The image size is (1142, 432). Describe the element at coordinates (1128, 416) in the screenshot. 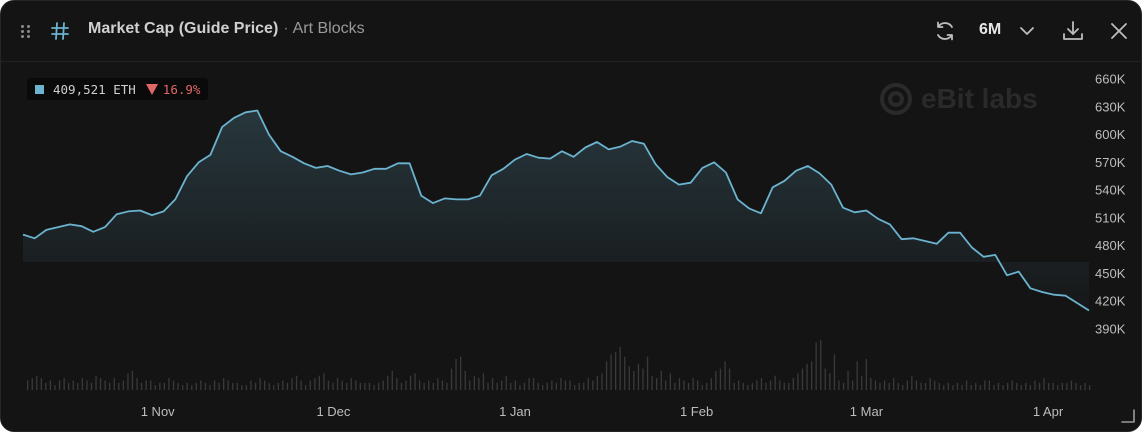

I see `resize-handle-icon` at that location.